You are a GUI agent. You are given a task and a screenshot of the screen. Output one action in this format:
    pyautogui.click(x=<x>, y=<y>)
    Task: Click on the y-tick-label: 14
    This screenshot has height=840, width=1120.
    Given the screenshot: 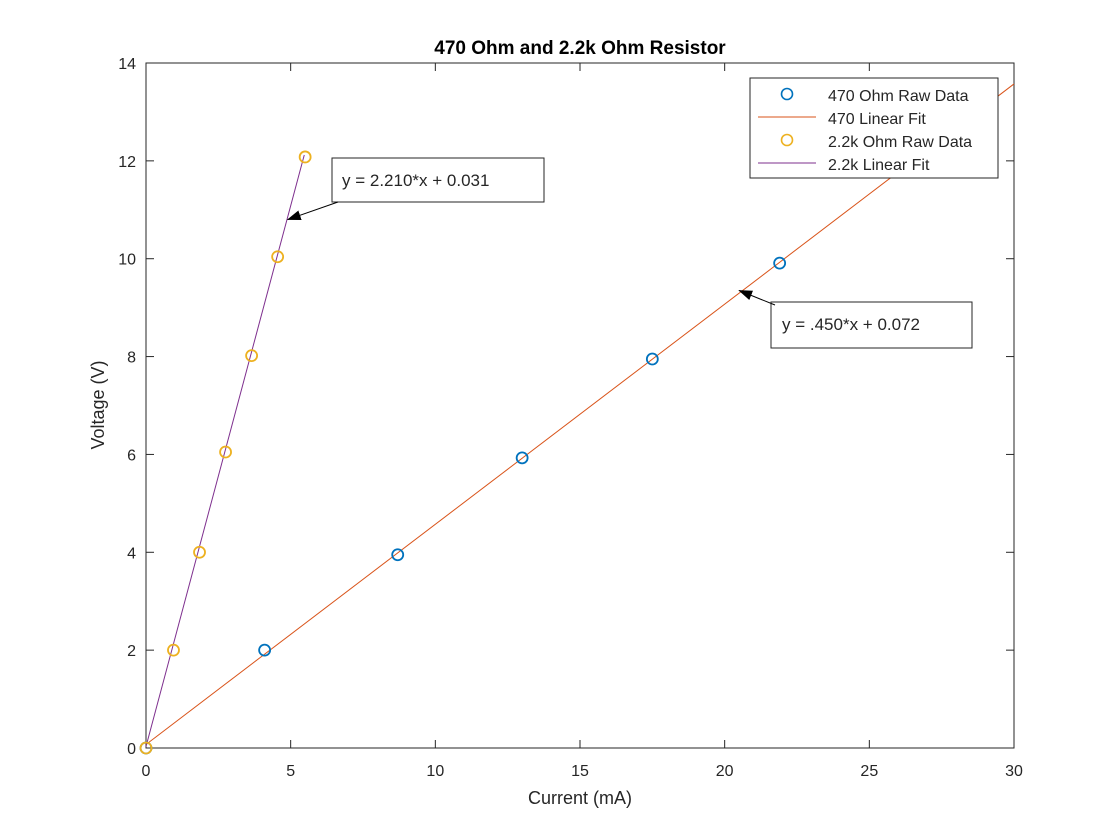 What is the action you would take?
    pyautogui.click(x=127, y=64)
    